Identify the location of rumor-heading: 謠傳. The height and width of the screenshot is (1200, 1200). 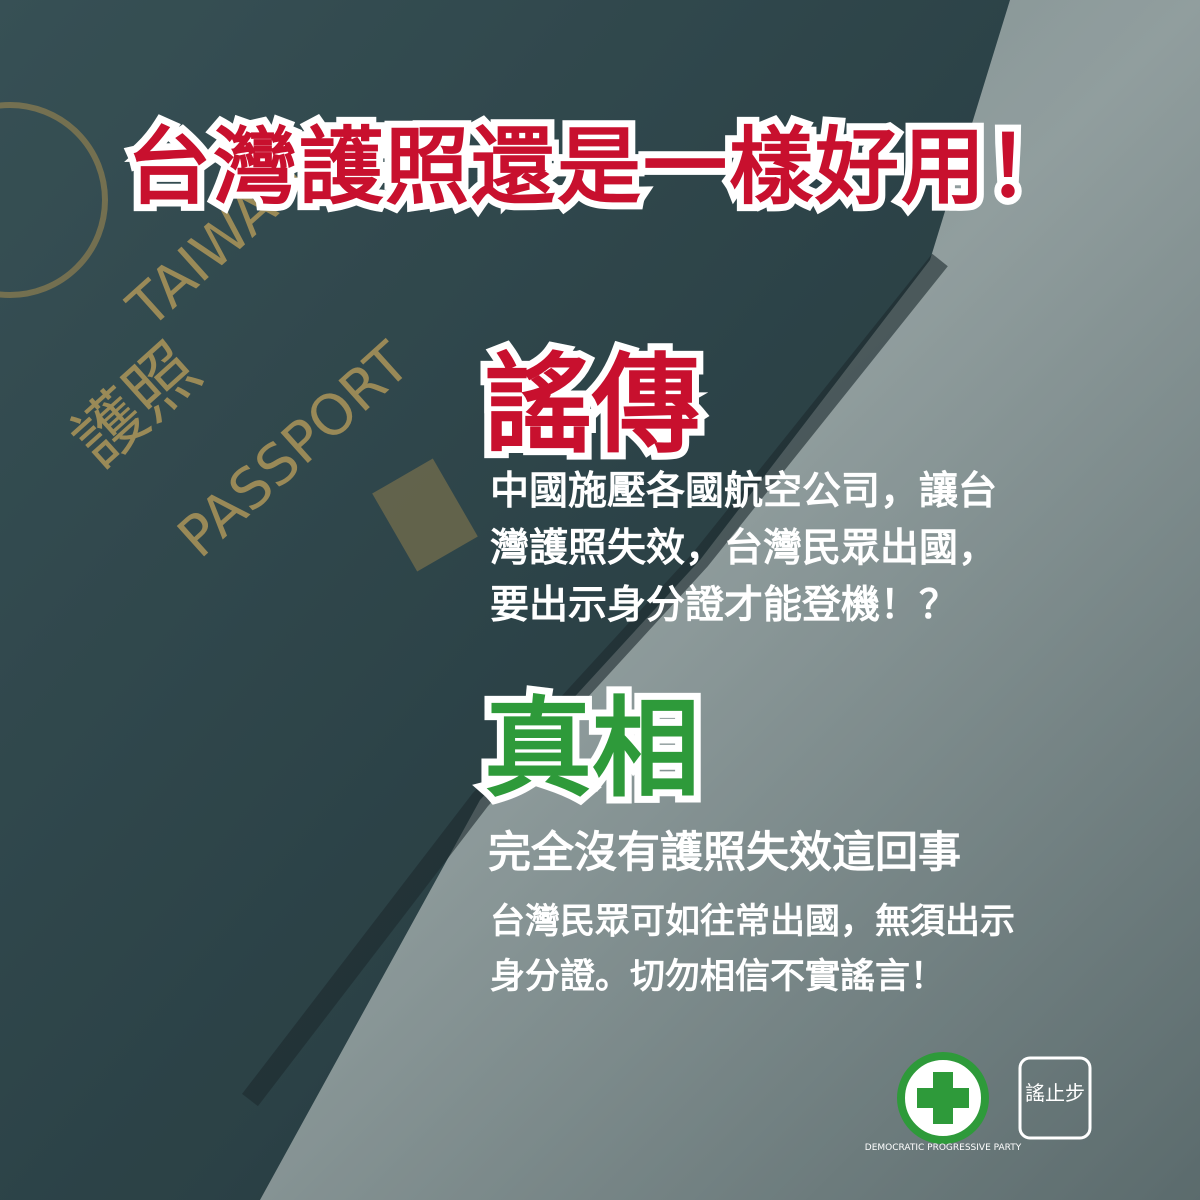
(592, 405).